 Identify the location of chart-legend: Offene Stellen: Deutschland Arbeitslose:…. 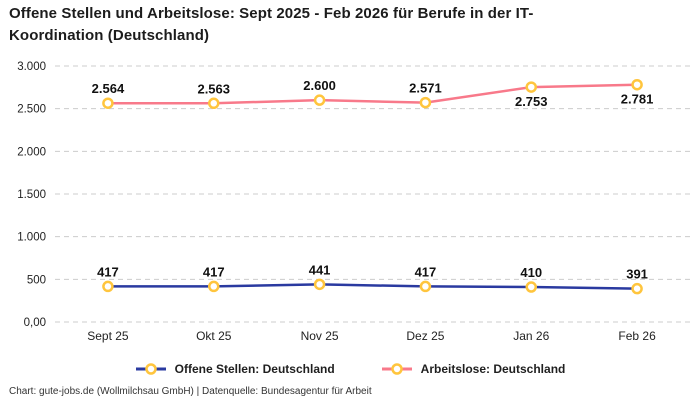
(350, 369).